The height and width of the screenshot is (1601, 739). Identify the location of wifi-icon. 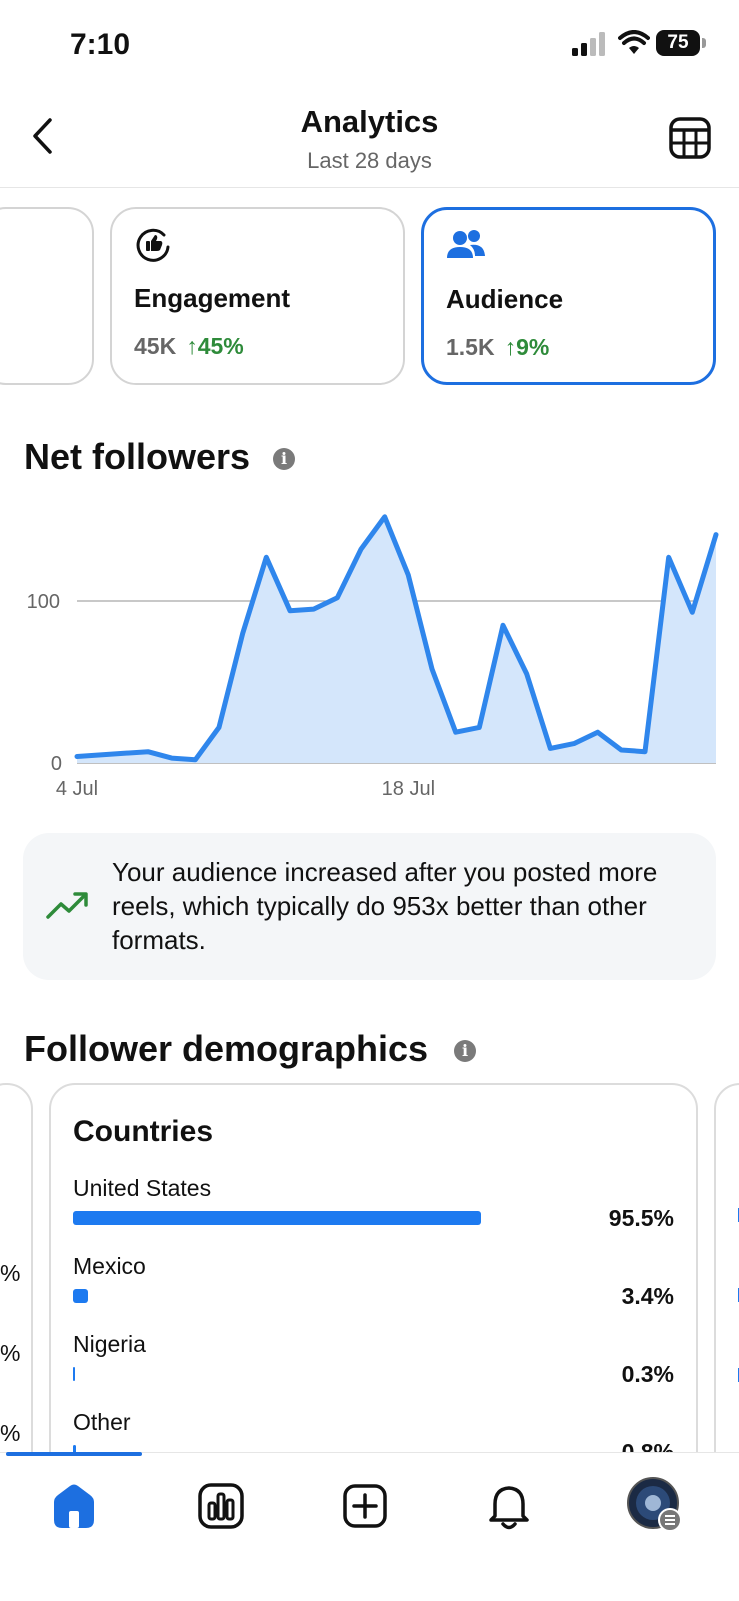
(634, 42).